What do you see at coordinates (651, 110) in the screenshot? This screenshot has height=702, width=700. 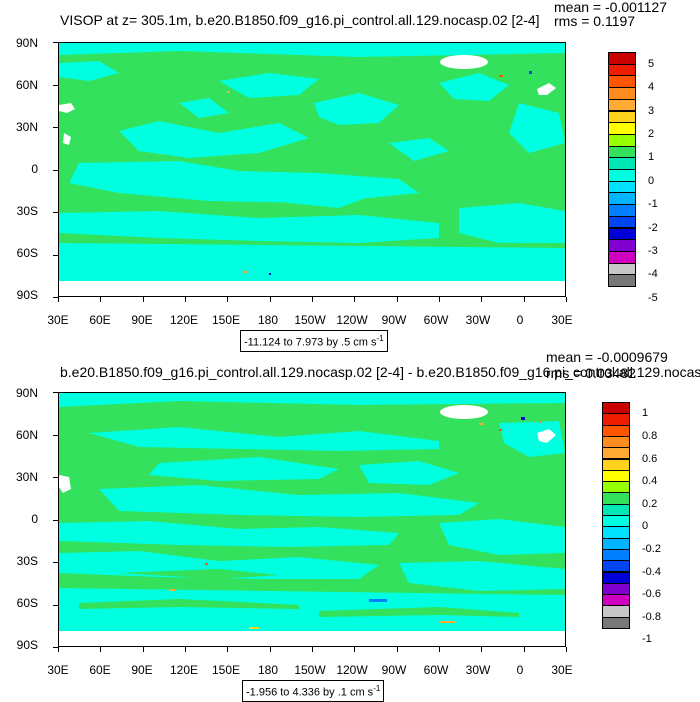 I see `colorbar-label: 3` at bounding box center [651, 110].